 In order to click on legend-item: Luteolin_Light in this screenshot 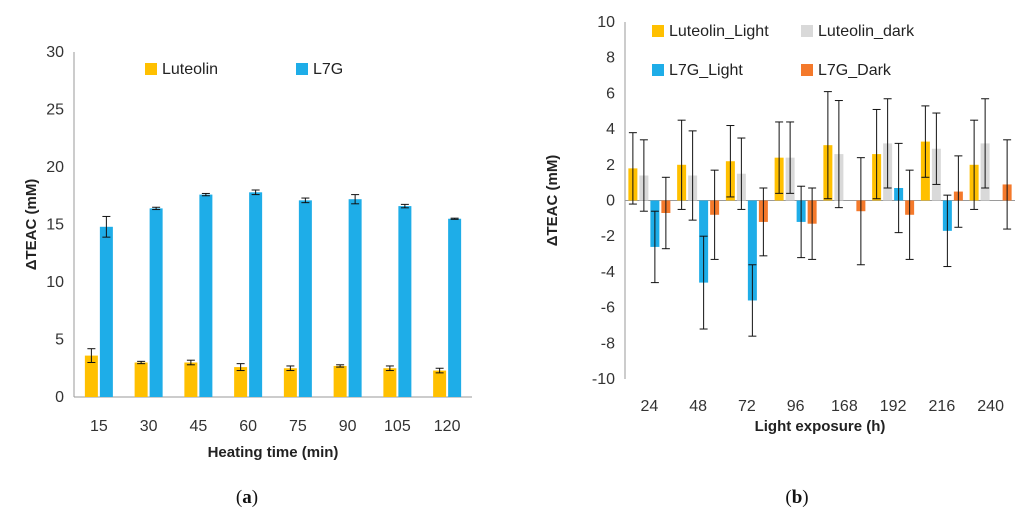, I will do `click(710, 31)`.